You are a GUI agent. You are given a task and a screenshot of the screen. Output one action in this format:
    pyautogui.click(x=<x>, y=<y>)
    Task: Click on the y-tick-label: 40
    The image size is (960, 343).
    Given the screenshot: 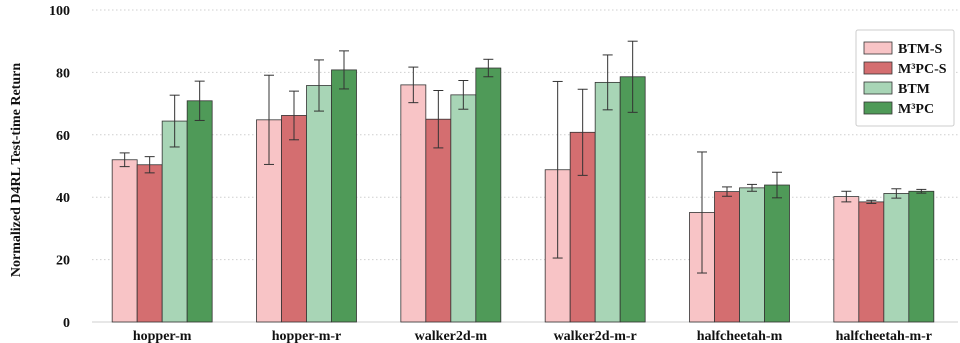 What is the action you would take?
    pyautogui.click(x=63, y=198)
    